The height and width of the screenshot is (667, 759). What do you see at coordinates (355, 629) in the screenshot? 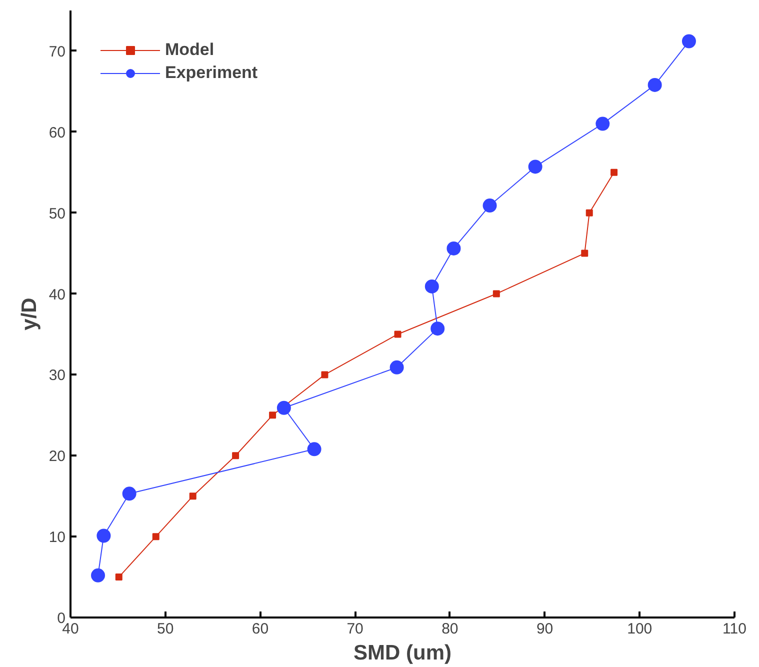
I see `x-tick-label: 70` at bounding box center [355, 629].